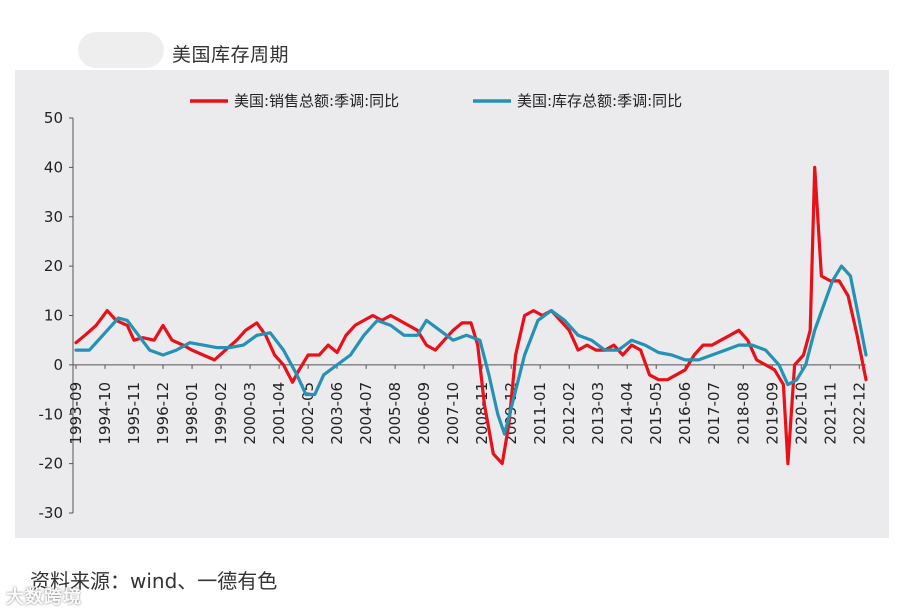  What do you see at coordinates (453, 413) in the screenshot?
I see `x-tick-label: 2007-10` at bounding box center [453, 413].